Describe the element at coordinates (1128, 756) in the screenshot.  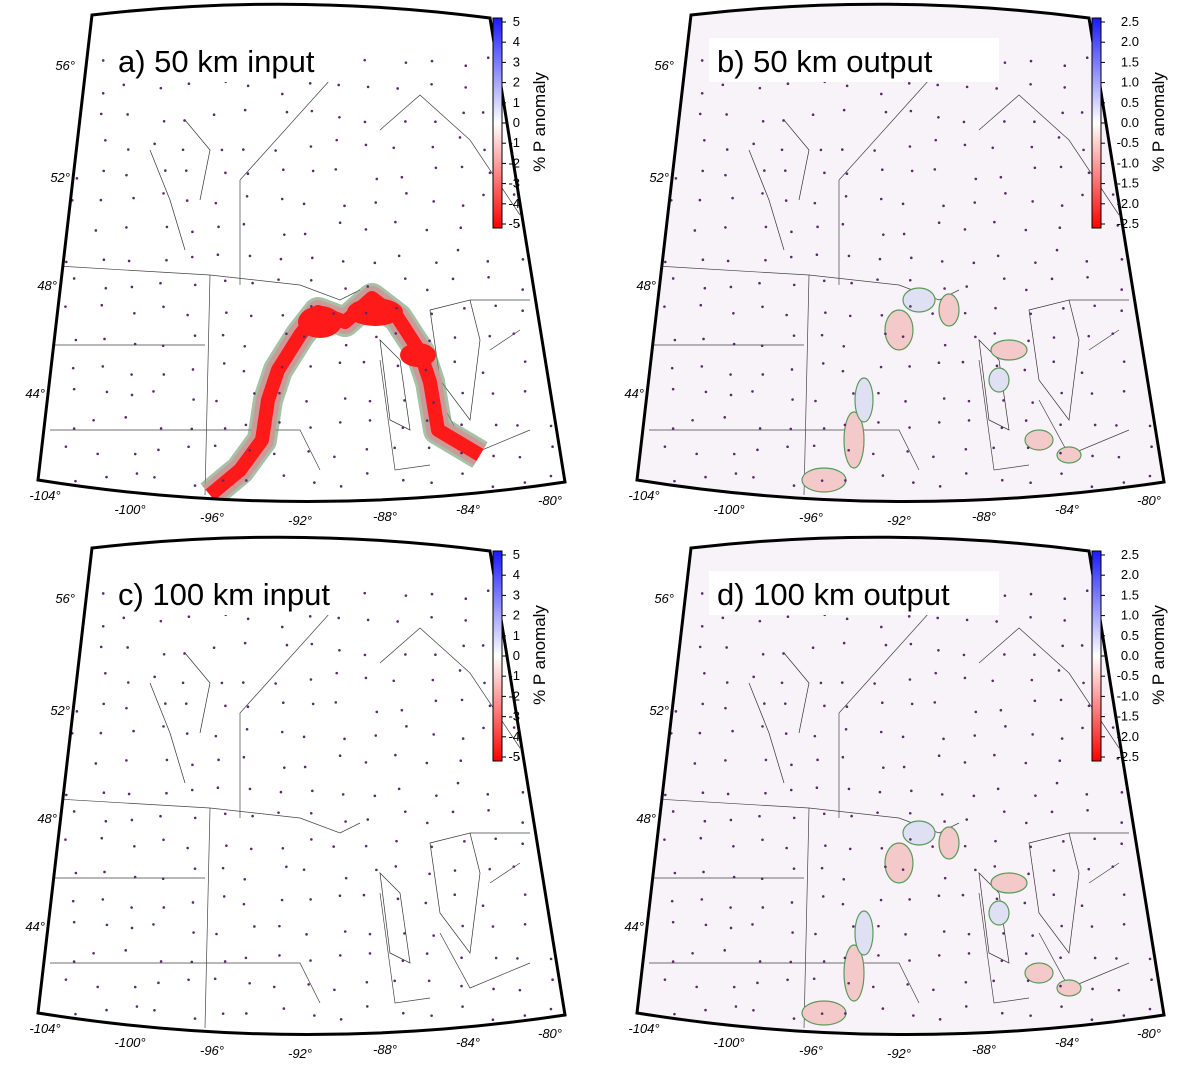
I see `colorbar-tick-label: -2.5` at that location.